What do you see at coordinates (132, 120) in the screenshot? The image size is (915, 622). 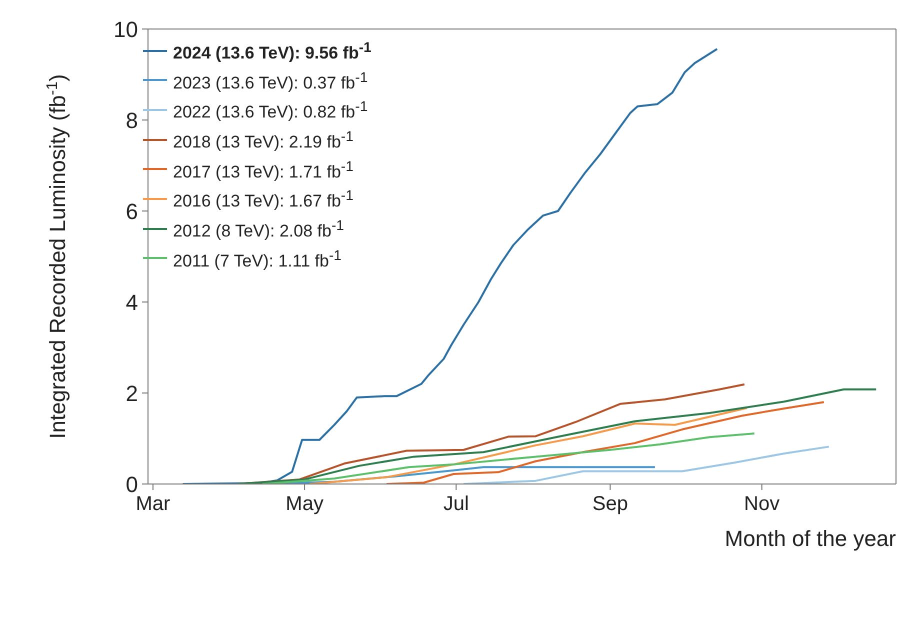 I see `y-tick-label: 8` at bounding box center [132, 120].